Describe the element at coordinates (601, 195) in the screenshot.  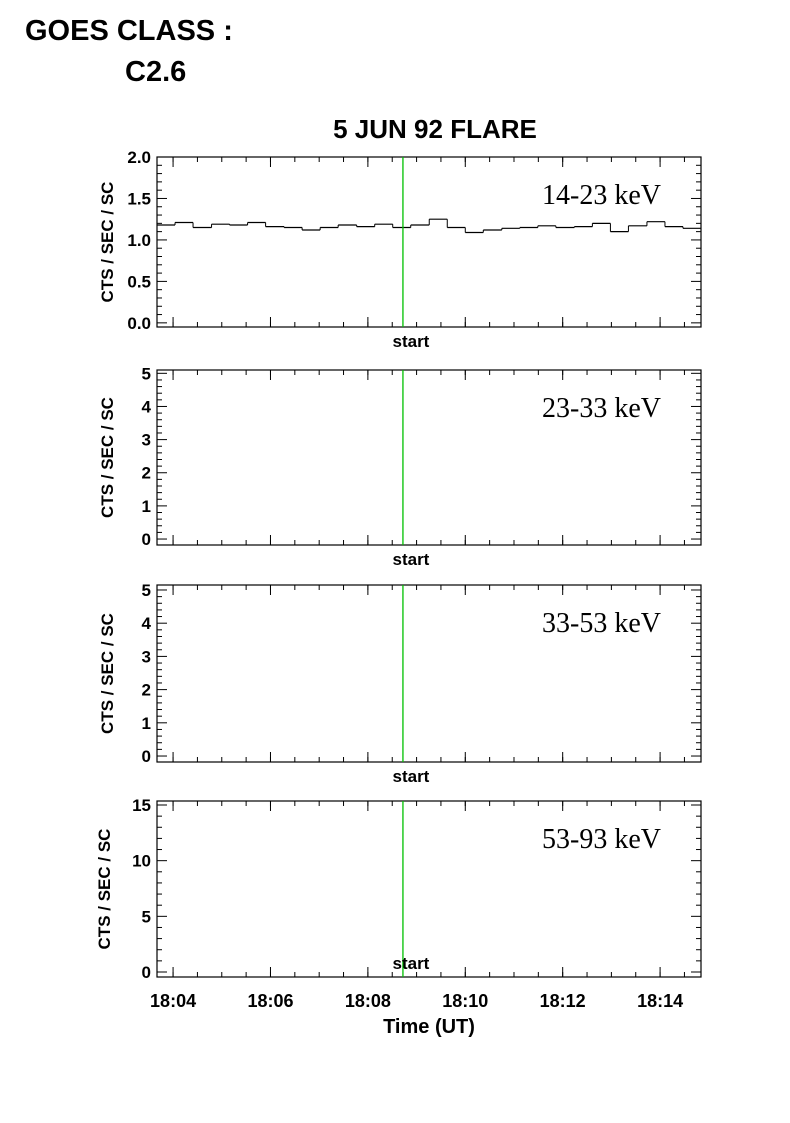
I see `energy-band-label: 14-23 keV` at that location.